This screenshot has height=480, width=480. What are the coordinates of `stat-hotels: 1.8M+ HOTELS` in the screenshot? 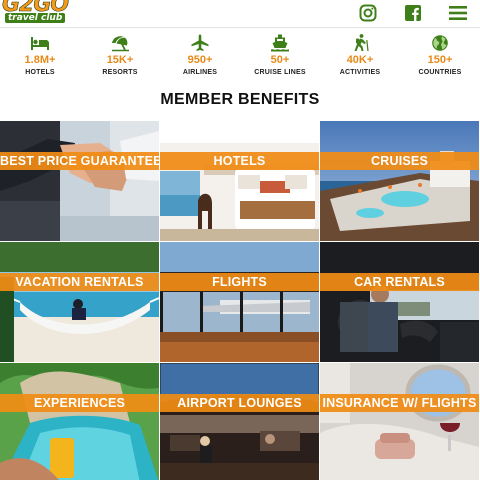 It's located at (40, 55).